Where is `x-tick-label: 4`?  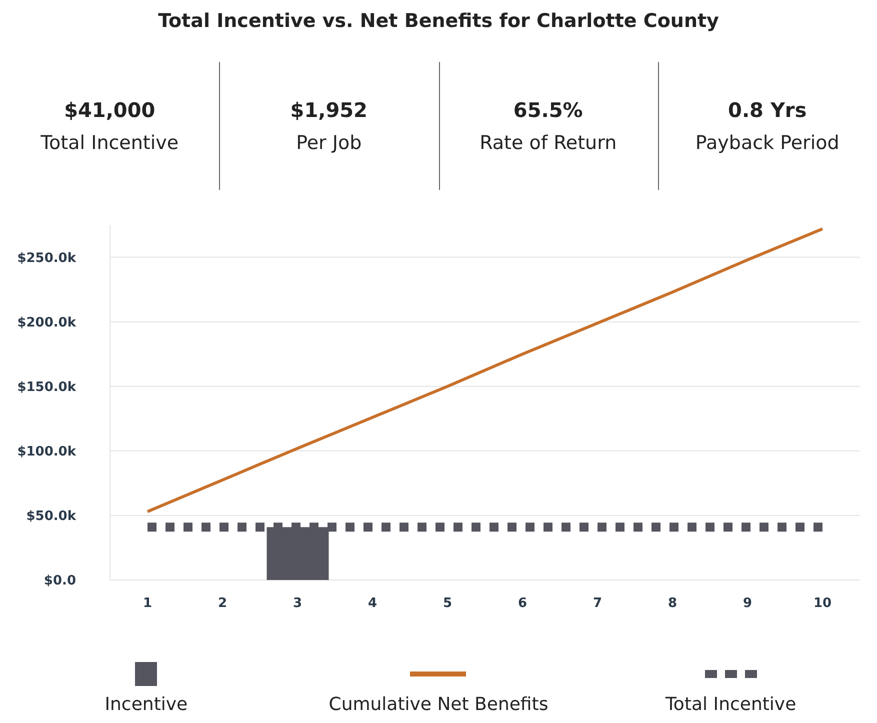 x-tick-label: 4 is located at coordinates (373, 604).